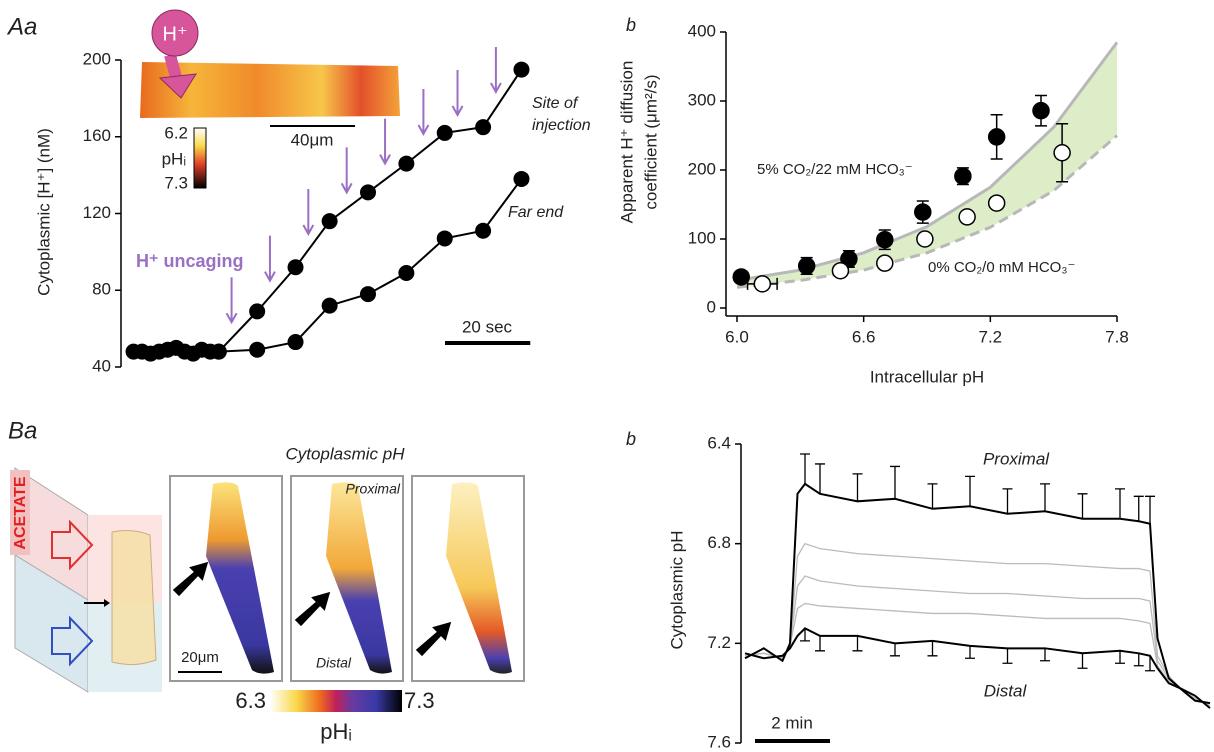 The image size is (1214, 752). I want to click on series-label: Proximal, so click(1016, 458).